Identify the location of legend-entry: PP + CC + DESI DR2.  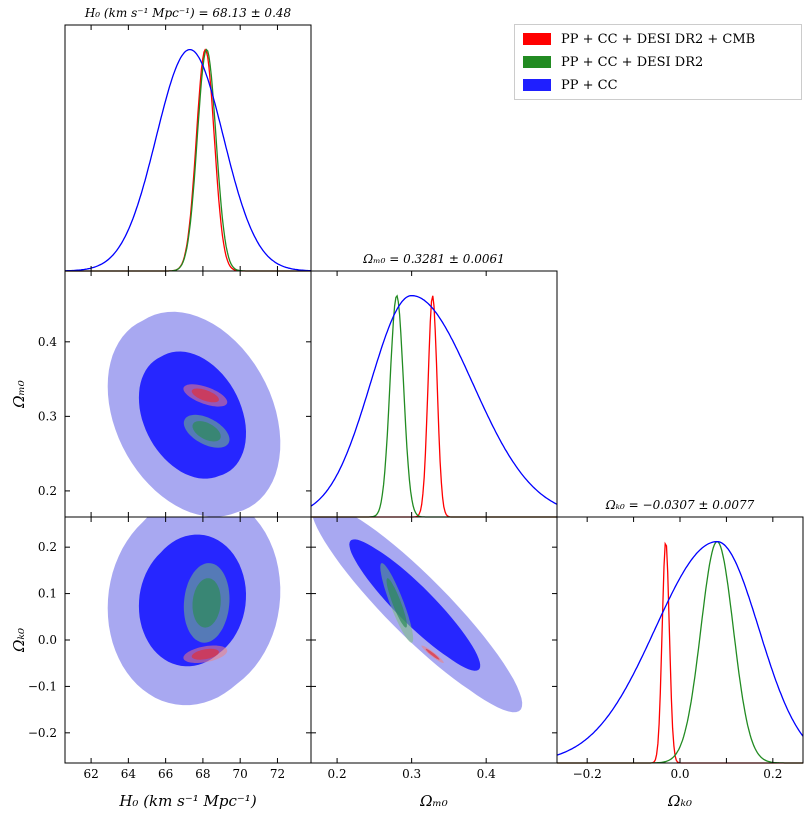
(613, 62).